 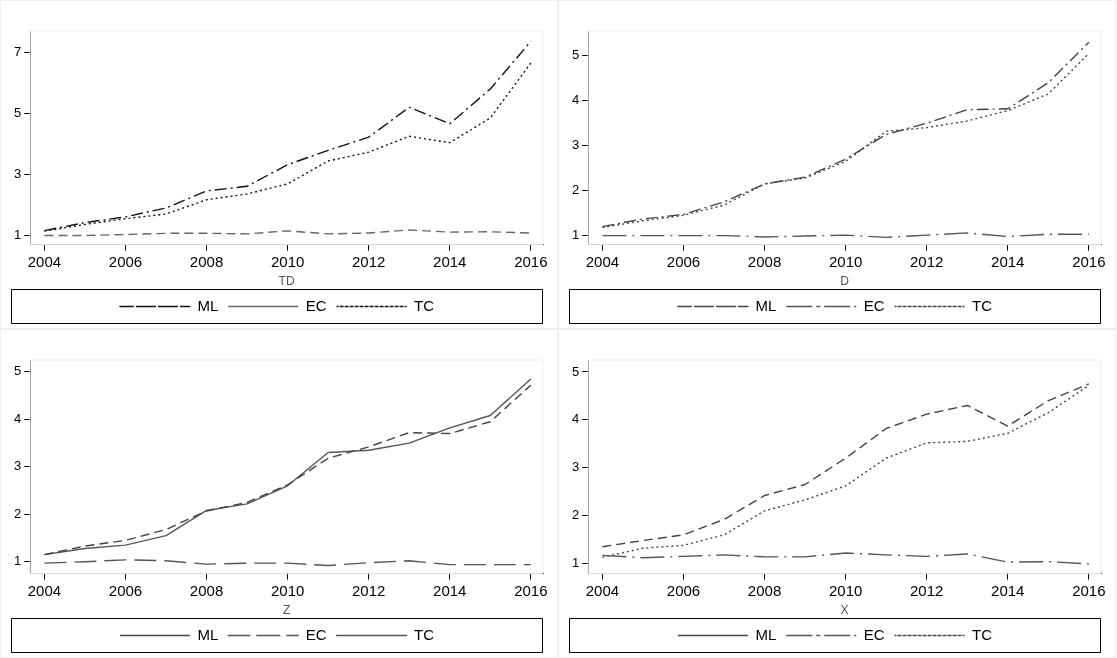 I want to click on y-tick-label: 7, so click(x=18, y=51).